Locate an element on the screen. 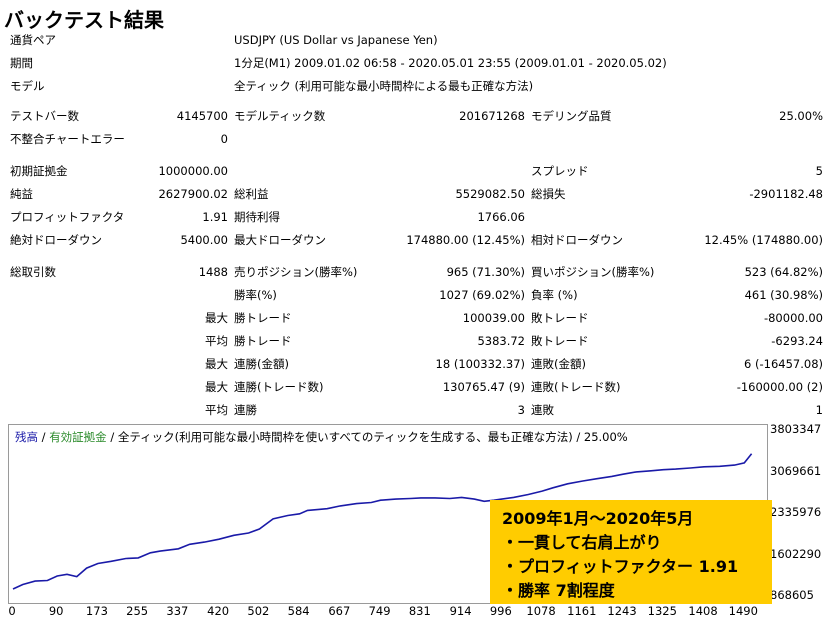  row-avg-consec: 平均 連勝 3 連敗 1 is located at coordinates (417, 412).